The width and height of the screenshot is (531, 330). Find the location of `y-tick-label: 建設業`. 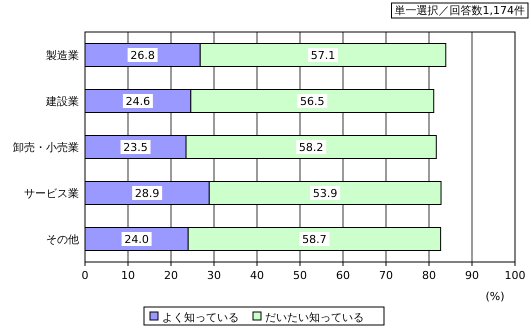

y-tick-label: 建設業 is located at coordinates (62, 101).